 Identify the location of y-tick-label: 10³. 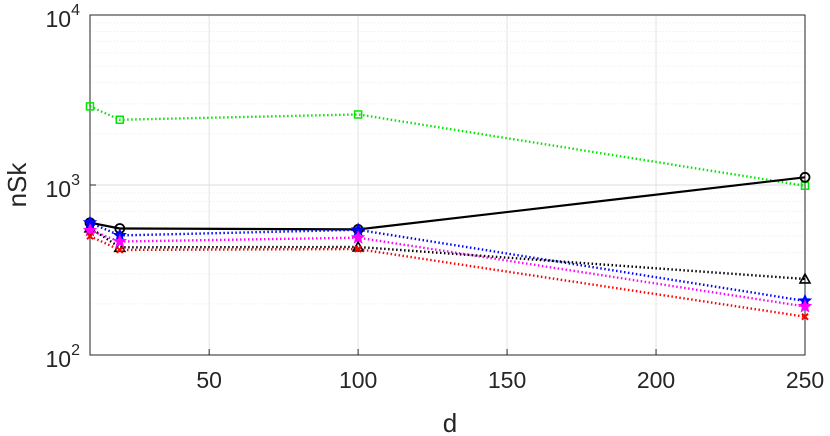
(63, 187).